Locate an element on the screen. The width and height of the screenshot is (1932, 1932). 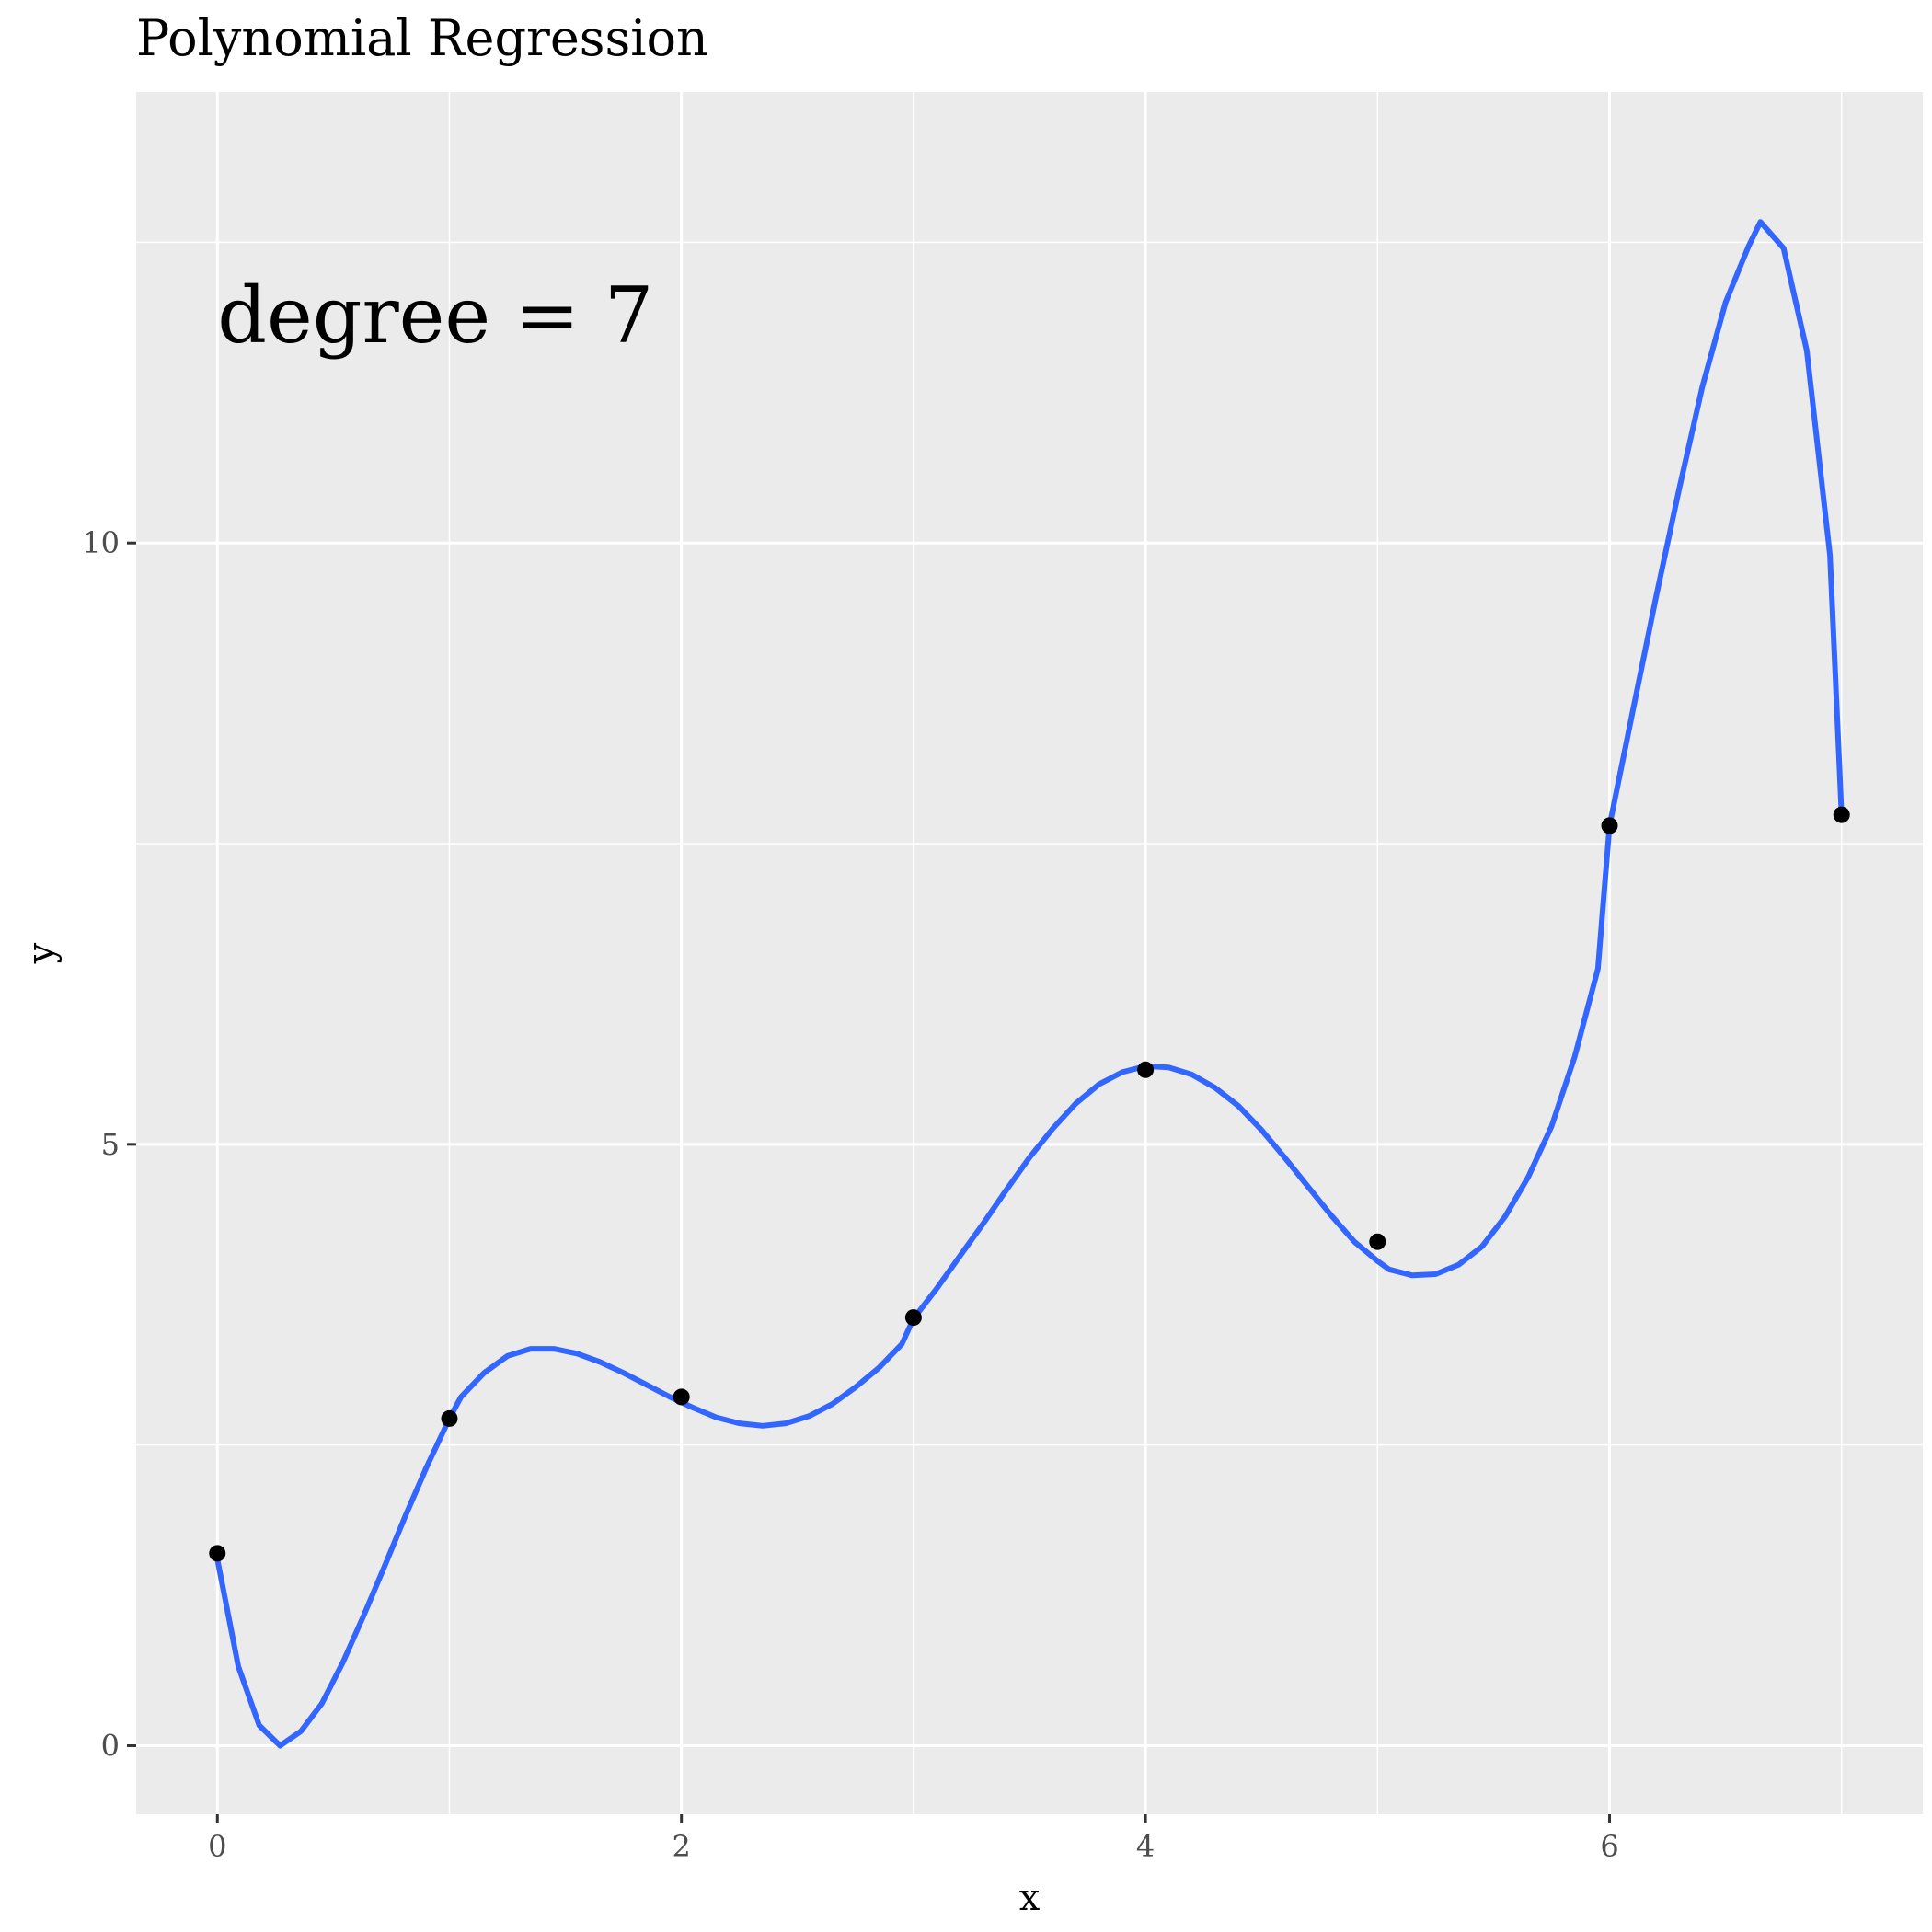
x-tick-label: 4 is located at coordinates (1145, 1846).